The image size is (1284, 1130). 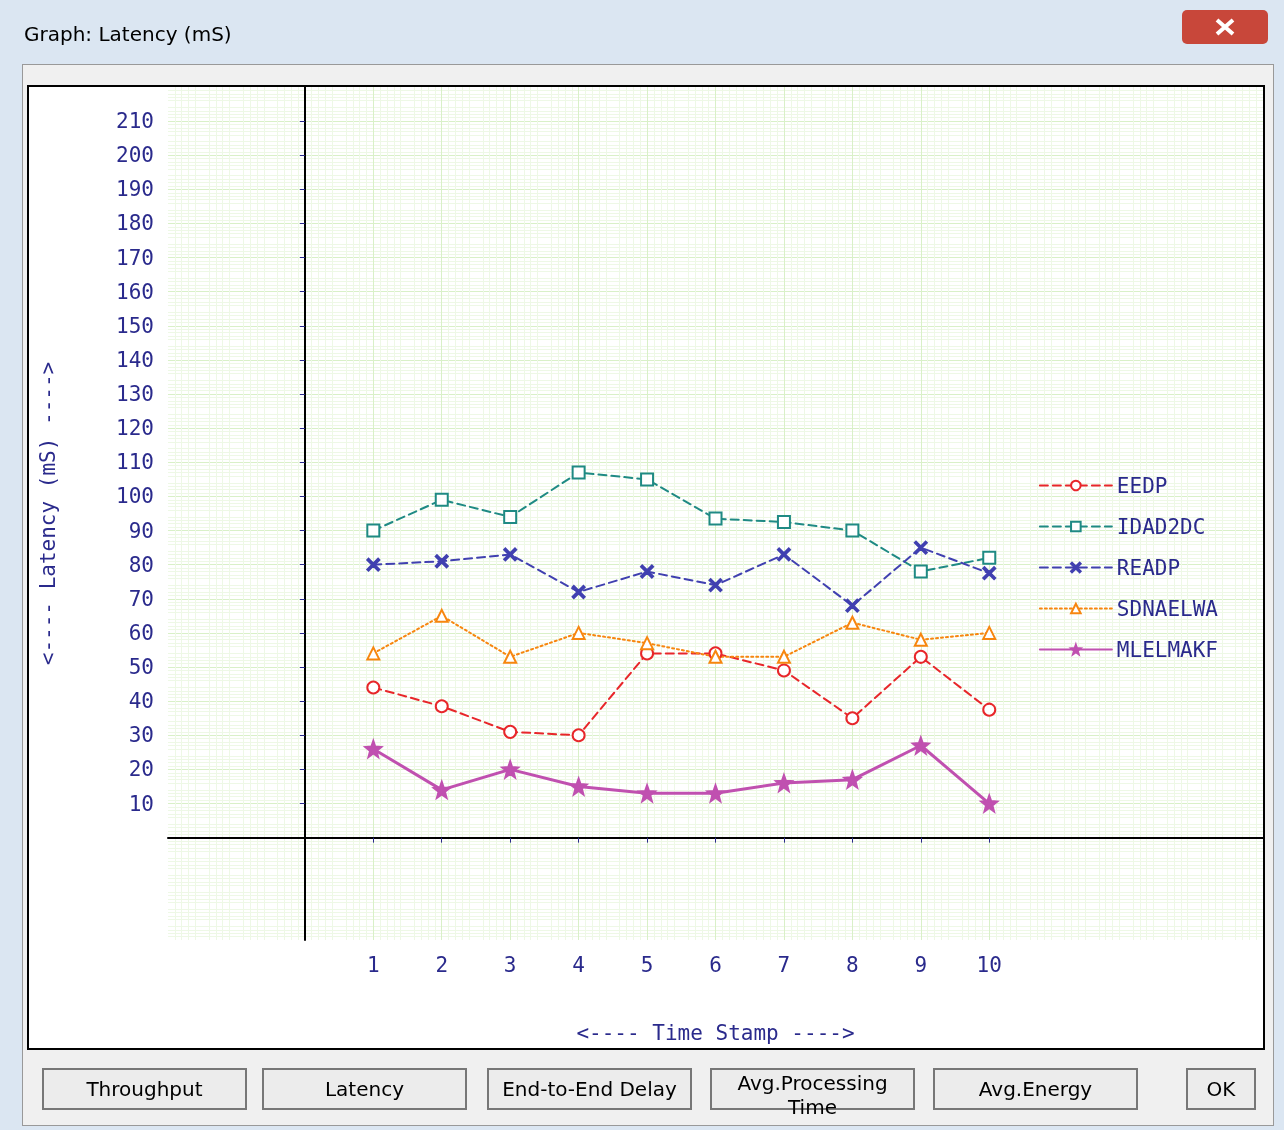 I want to click on x-tick-label: 1, so click(x=373, y=964).